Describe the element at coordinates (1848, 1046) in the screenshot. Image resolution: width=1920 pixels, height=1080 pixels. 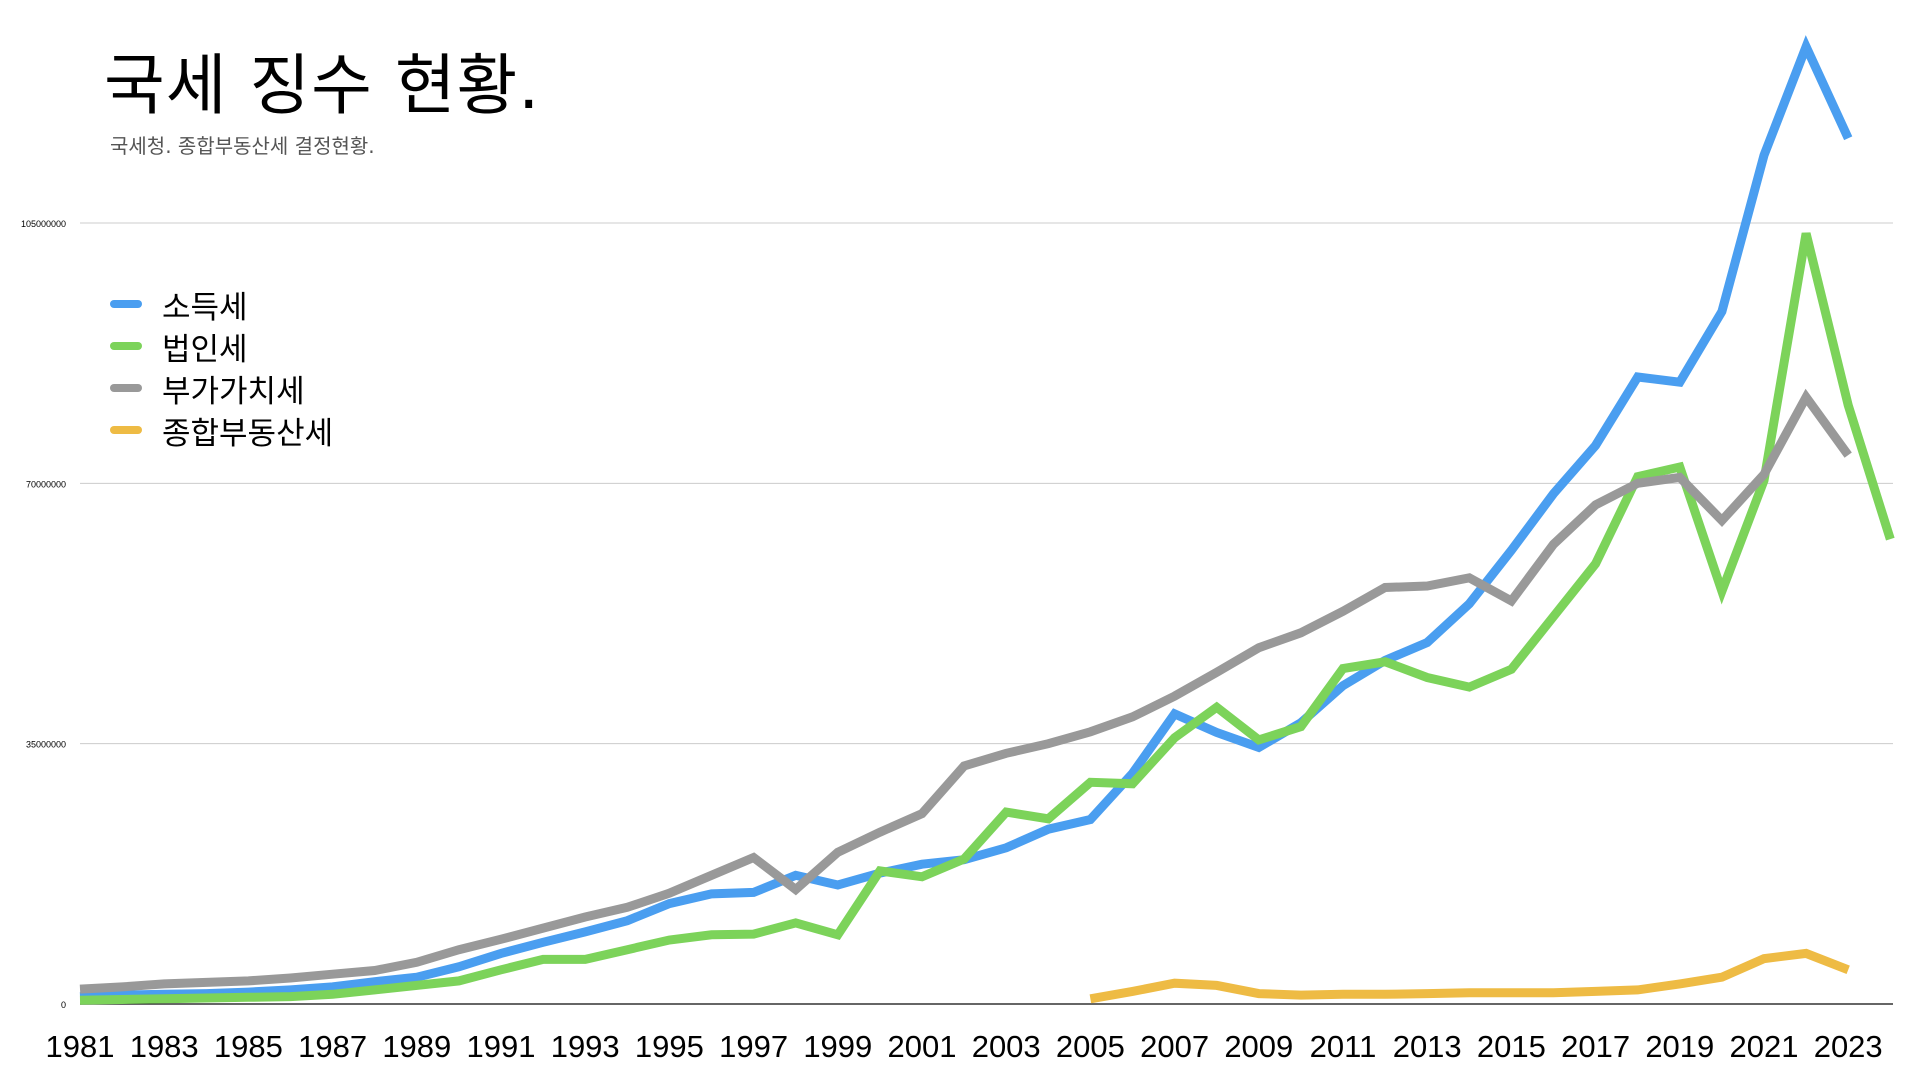
I see `x-tick-label: 2023` at that location.